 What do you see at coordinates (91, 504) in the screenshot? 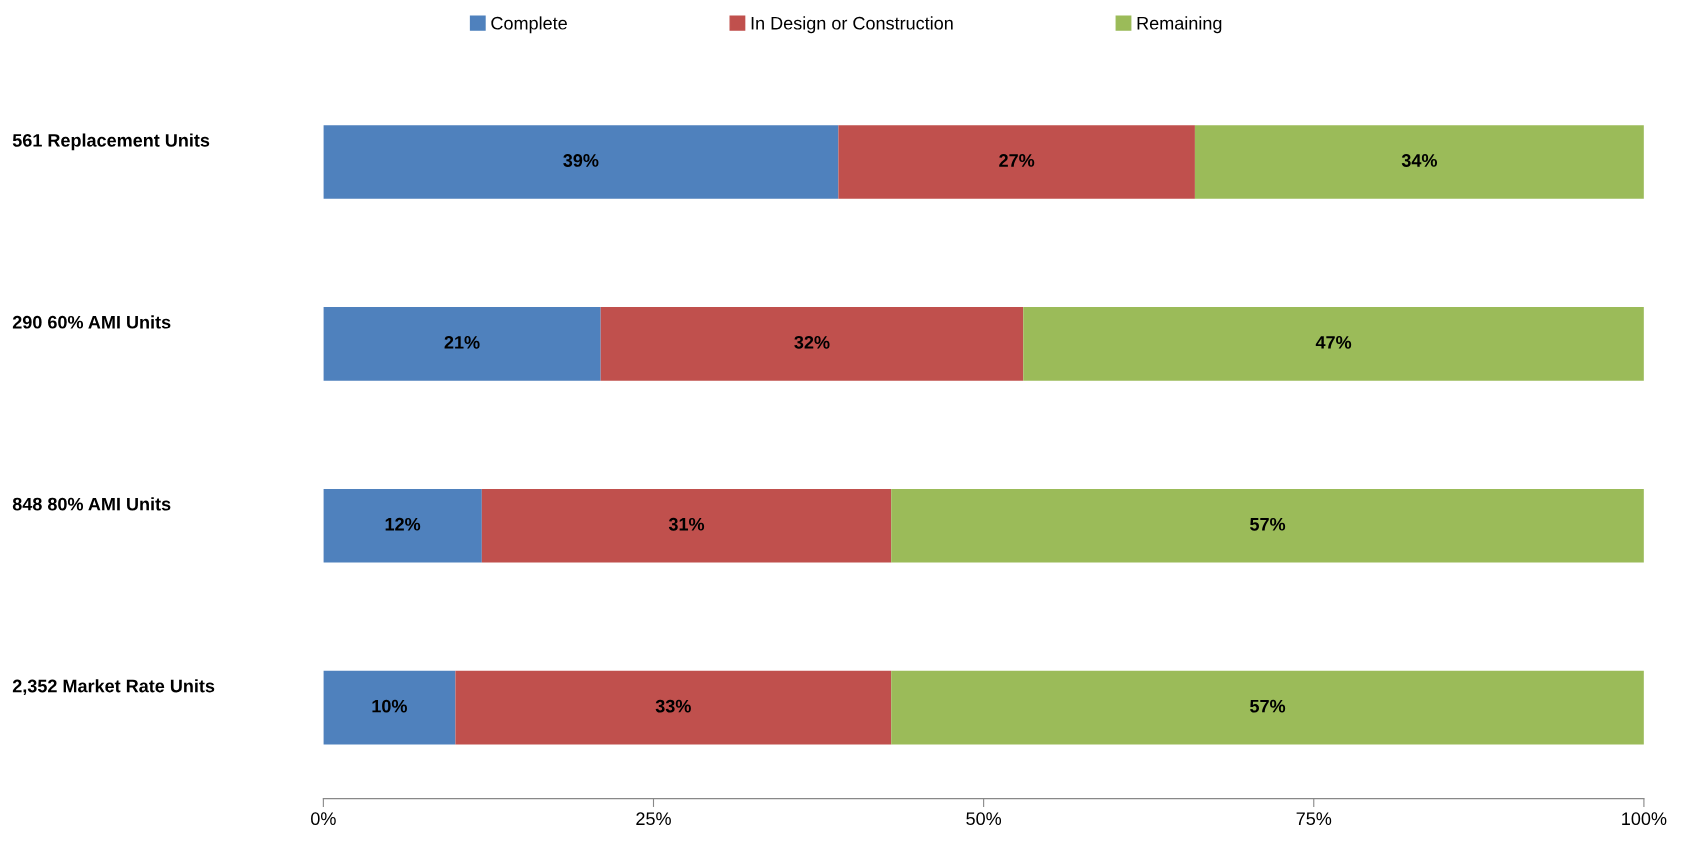
I see `y-tick-label: 848 80% AMI Units` at bounding box center [91, 504].